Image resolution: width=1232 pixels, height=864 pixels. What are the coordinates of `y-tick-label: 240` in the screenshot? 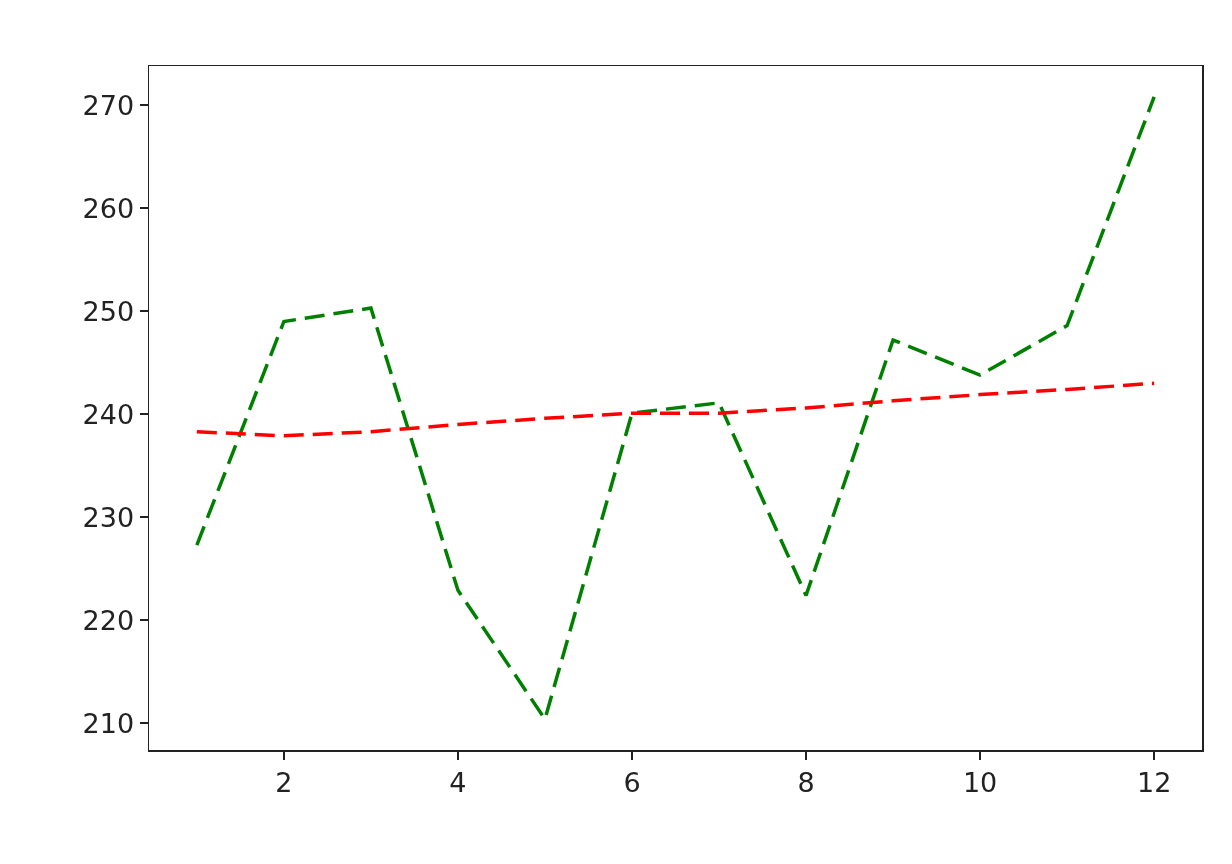 It's located at (108, 414).